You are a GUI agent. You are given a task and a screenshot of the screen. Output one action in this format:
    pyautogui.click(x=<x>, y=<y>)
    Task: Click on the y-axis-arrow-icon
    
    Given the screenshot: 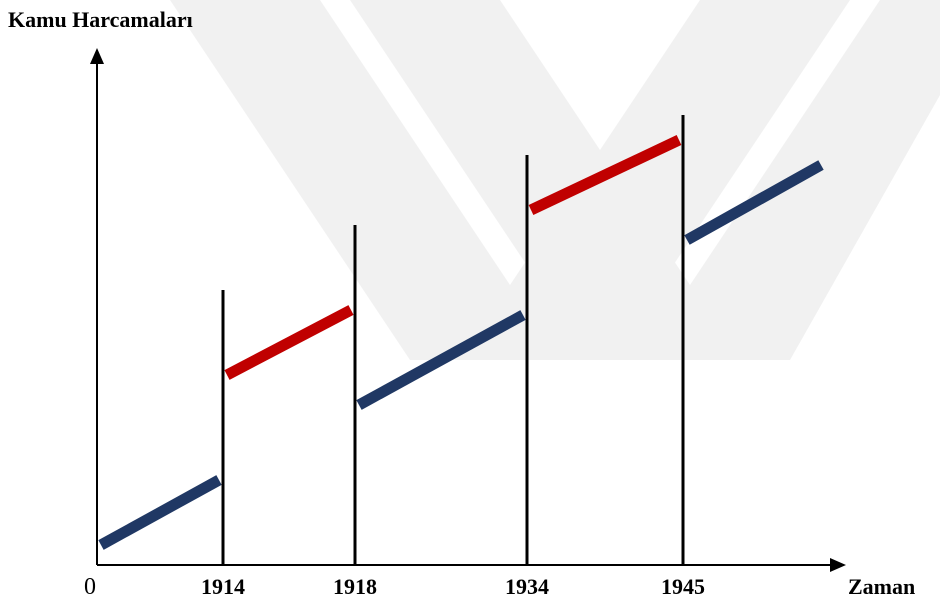 What is the action you would take?
    pyautogui.click(x=97, y=56)
    